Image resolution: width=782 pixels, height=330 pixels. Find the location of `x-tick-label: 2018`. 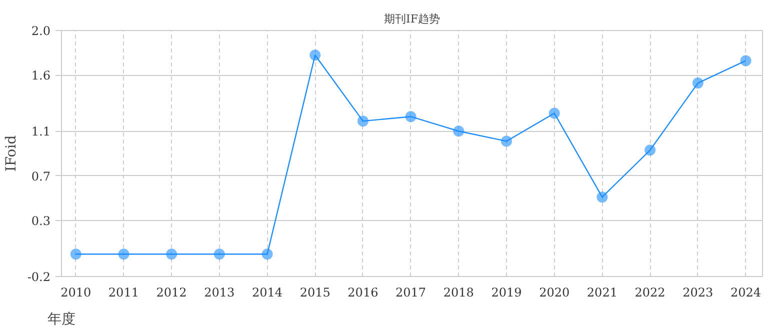

x-tick-label: 2018 is located at coordinates (458, 293).